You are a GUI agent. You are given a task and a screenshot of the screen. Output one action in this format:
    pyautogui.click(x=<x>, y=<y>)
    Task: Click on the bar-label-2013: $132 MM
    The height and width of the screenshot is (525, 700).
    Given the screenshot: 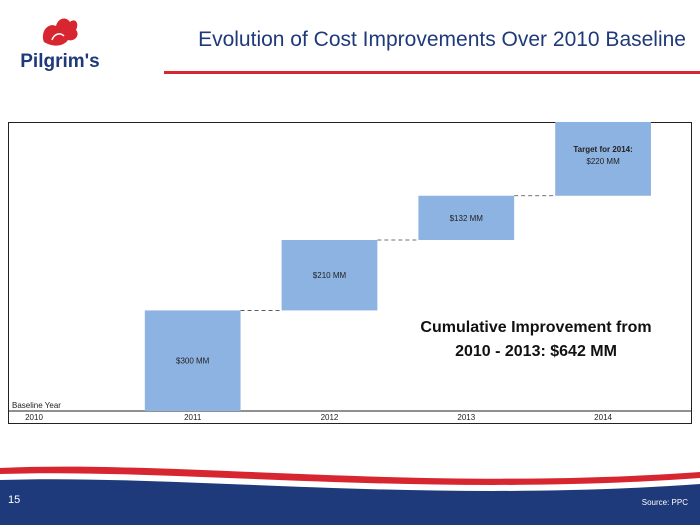 What is the action you would take?
    pyautogui.click(x=467, y=218)
    